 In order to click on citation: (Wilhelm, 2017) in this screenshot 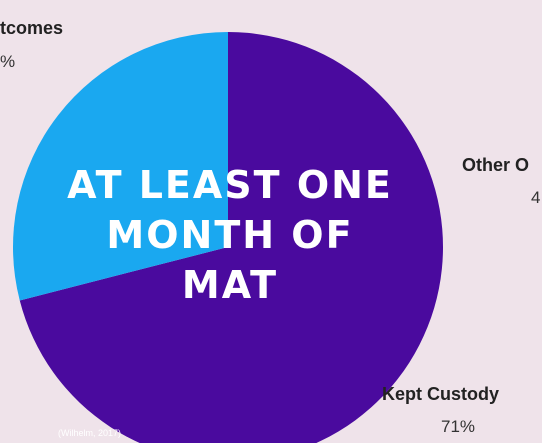, I will do `click(90, 433)`.